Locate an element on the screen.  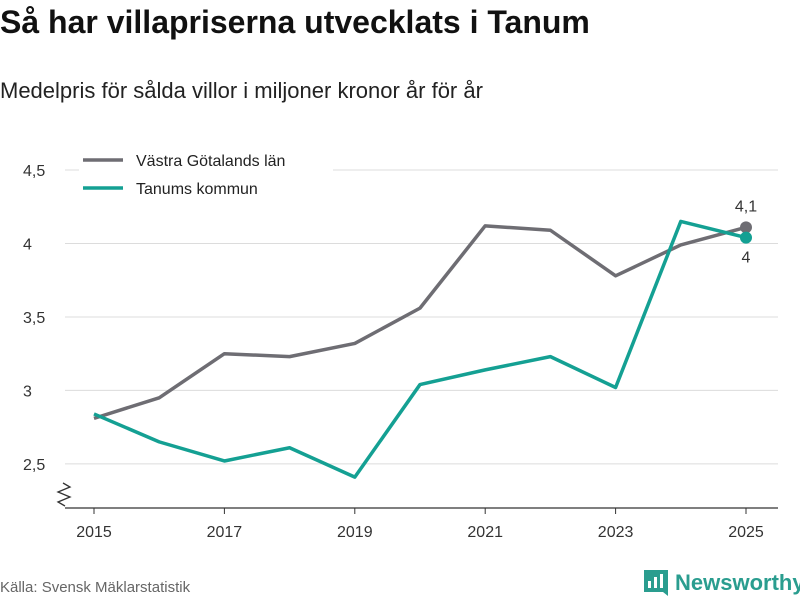
x-tick-label: 2021 is located at coordinates (485, 532).